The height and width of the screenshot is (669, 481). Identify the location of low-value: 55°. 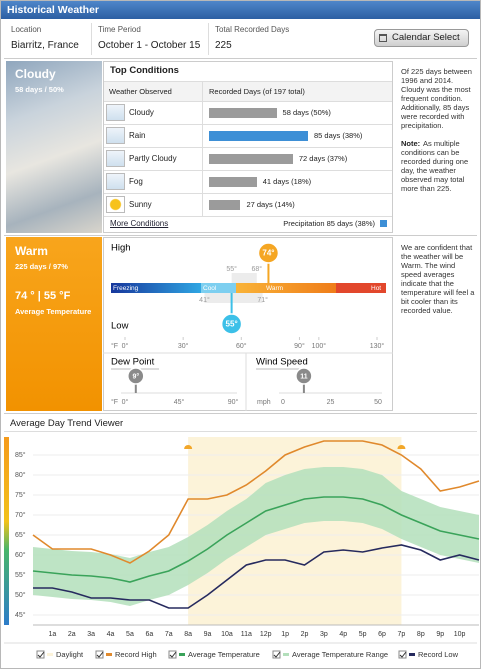
(232, 324).